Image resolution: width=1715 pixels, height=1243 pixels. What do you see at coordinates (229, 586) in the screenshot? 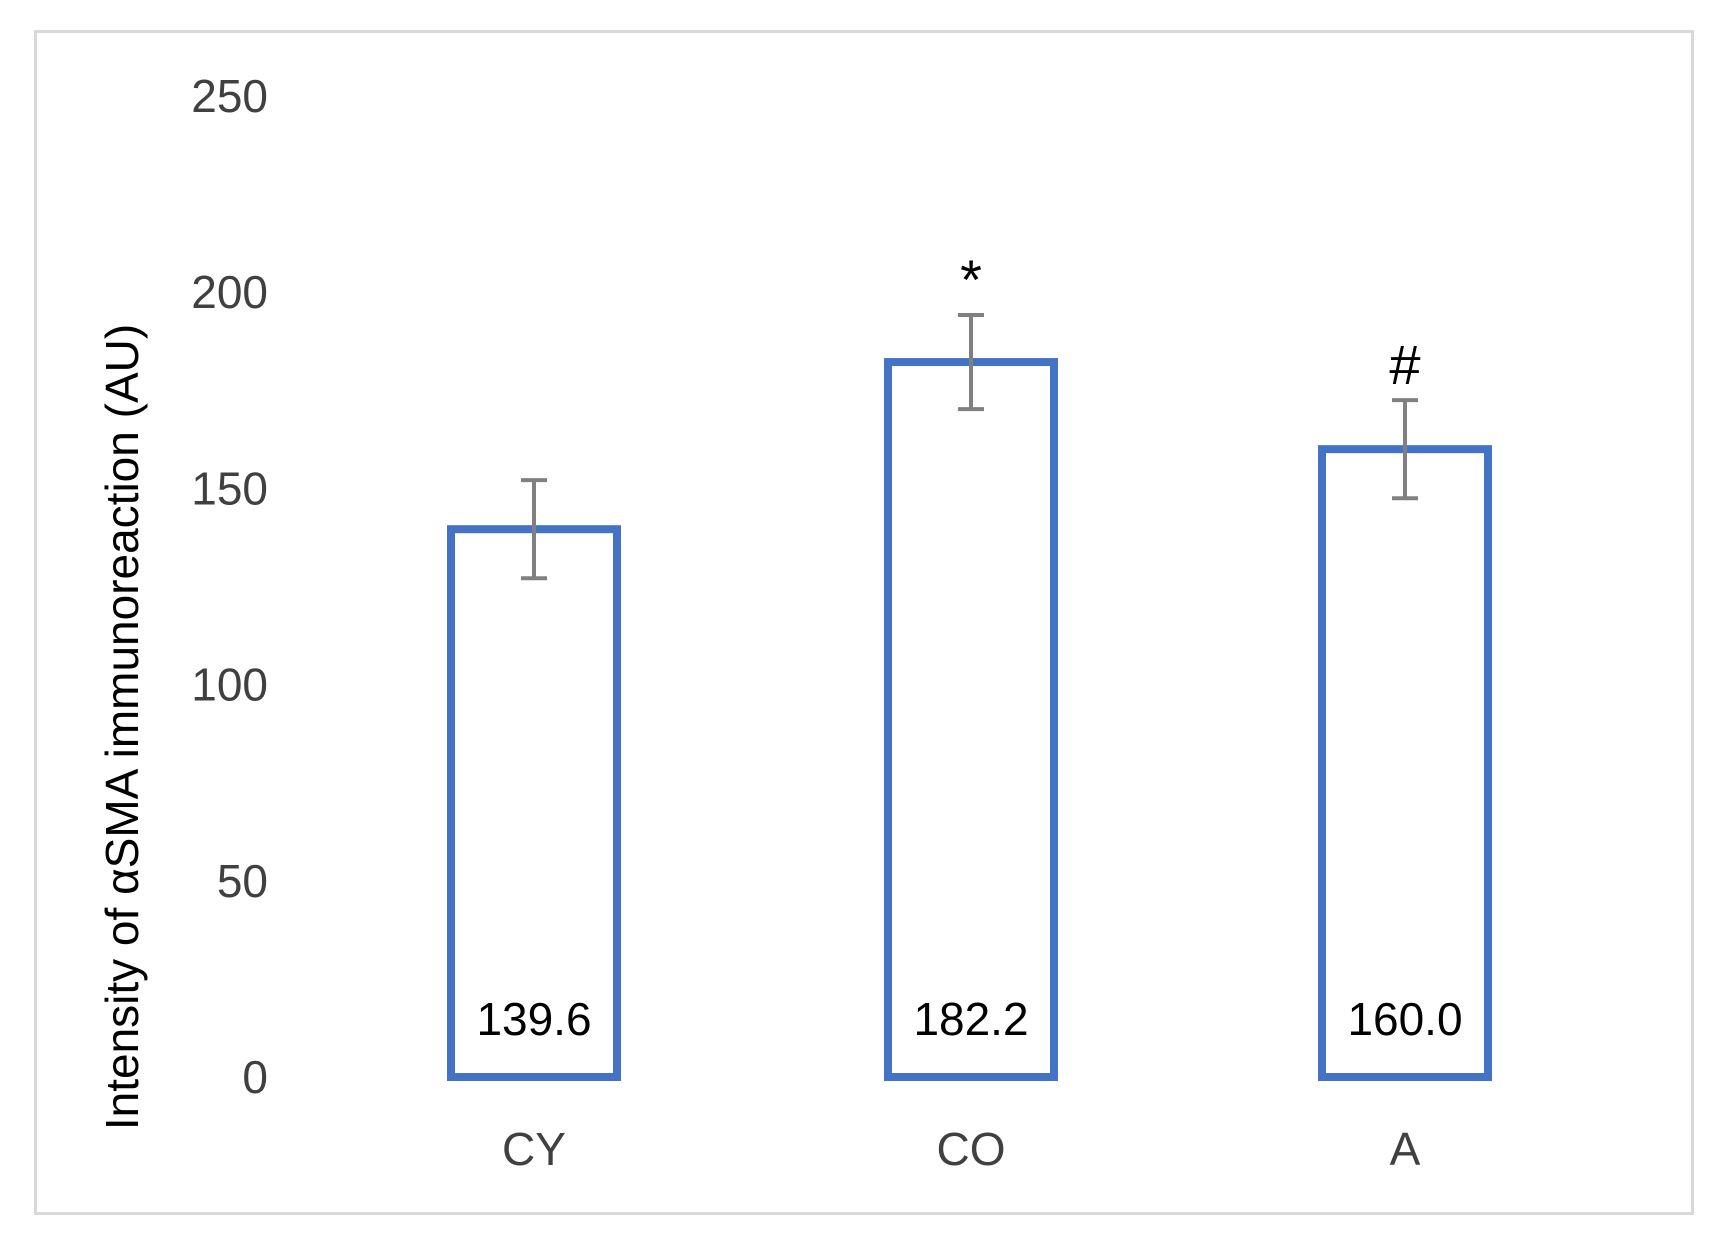
I see `y-axis-ticks: 0 50 100 150 200 250` at bounding box center [229, 586].